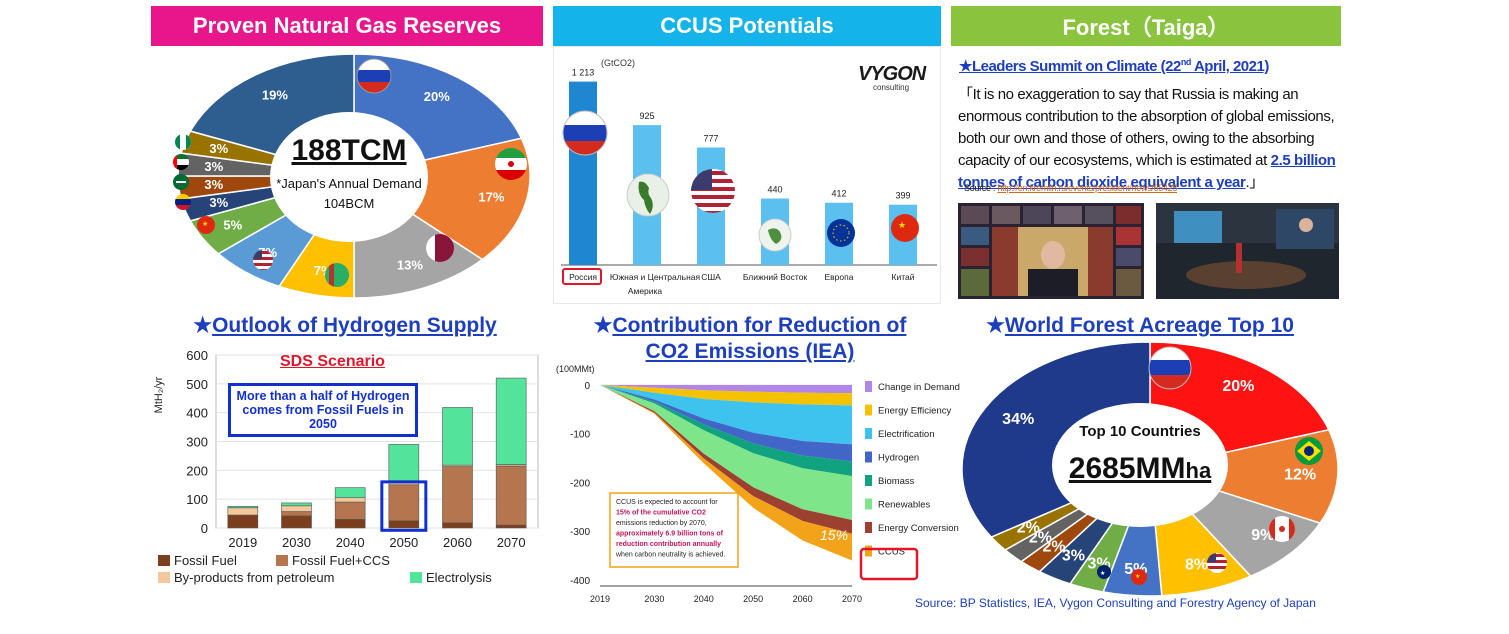  I want to click on globe-americas-icon, so click(648, 195).